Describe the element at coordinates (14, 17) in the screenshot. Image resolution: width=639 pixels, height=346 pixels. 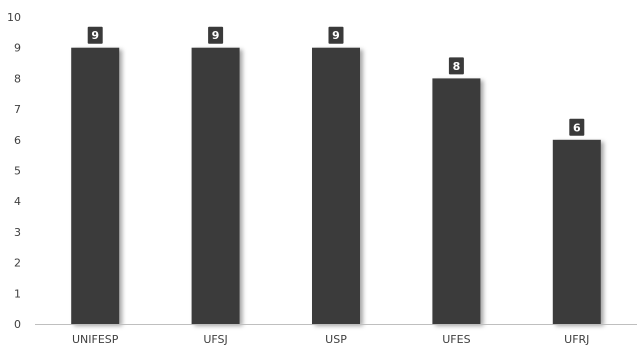
I see `y-tick-label: 10` at that location.